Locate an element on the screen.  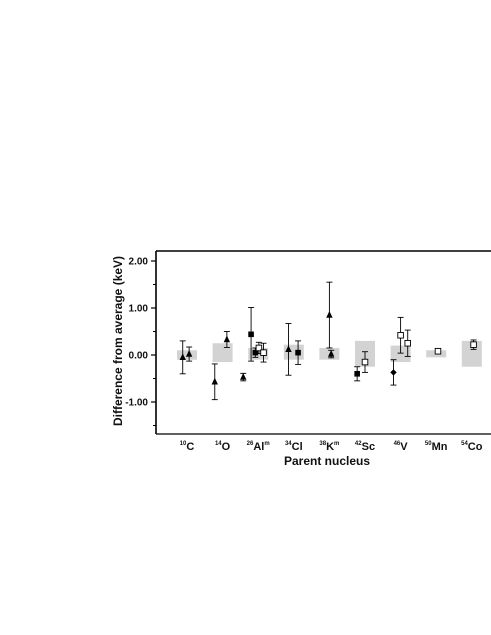
element-symbol: Mn is located at coordinates (440, 447).